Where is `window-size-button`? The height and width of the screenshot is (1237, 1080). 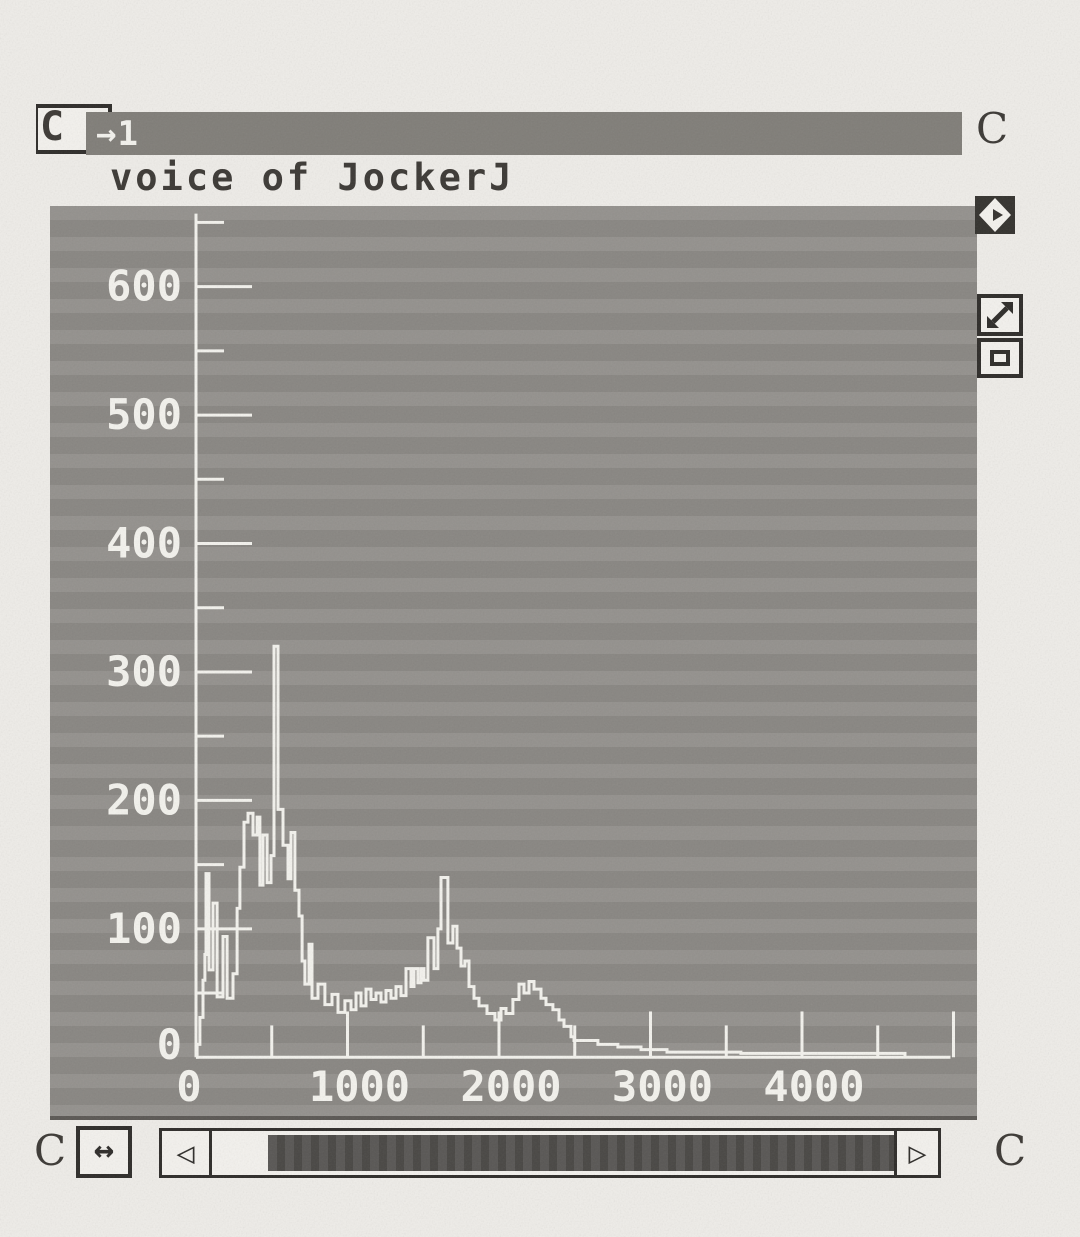
window-size-button is located at coordinates (1000, 358).